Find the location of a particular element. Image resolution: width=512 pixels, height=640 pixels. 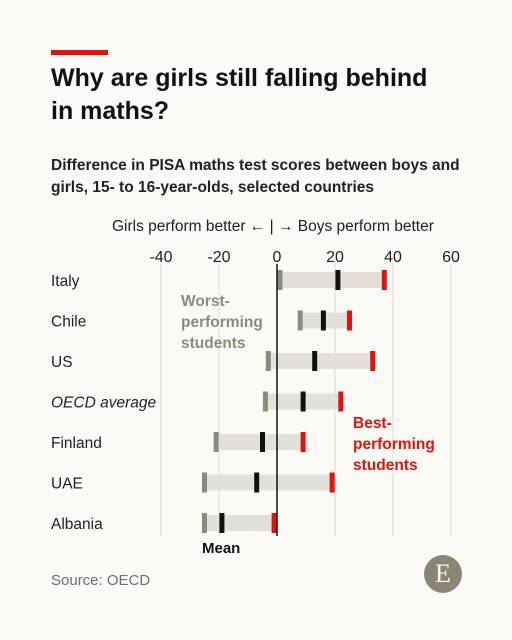

best-annotation: Best- is located at coordinates (372, 423).